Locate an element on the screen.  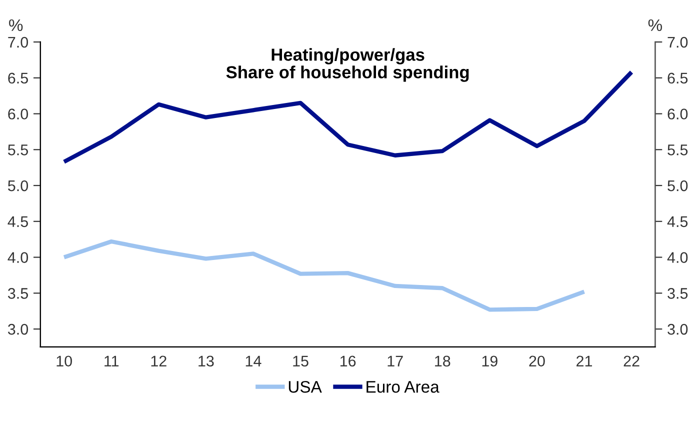
y-tick-label: 5.0 is located at coordinates (18, 186).